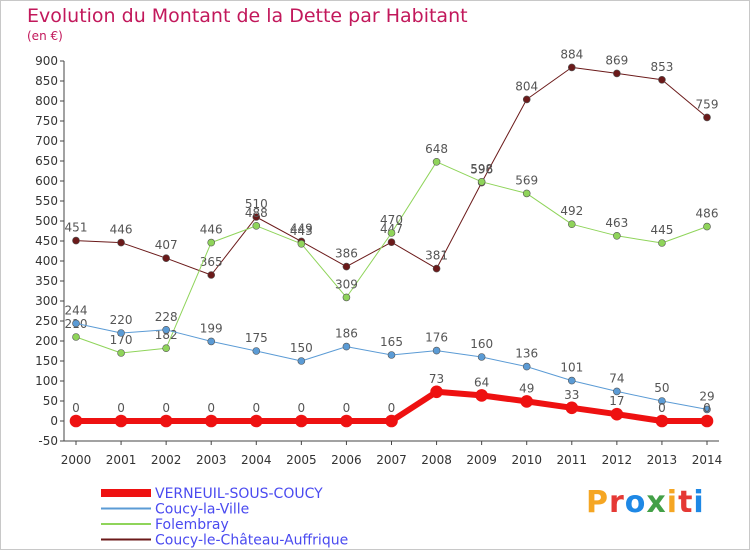 This screenshot has width=750, height=550. Describe the element at coordinates (571, 54) in the screenshot. I see `data-label: 884` at that location.